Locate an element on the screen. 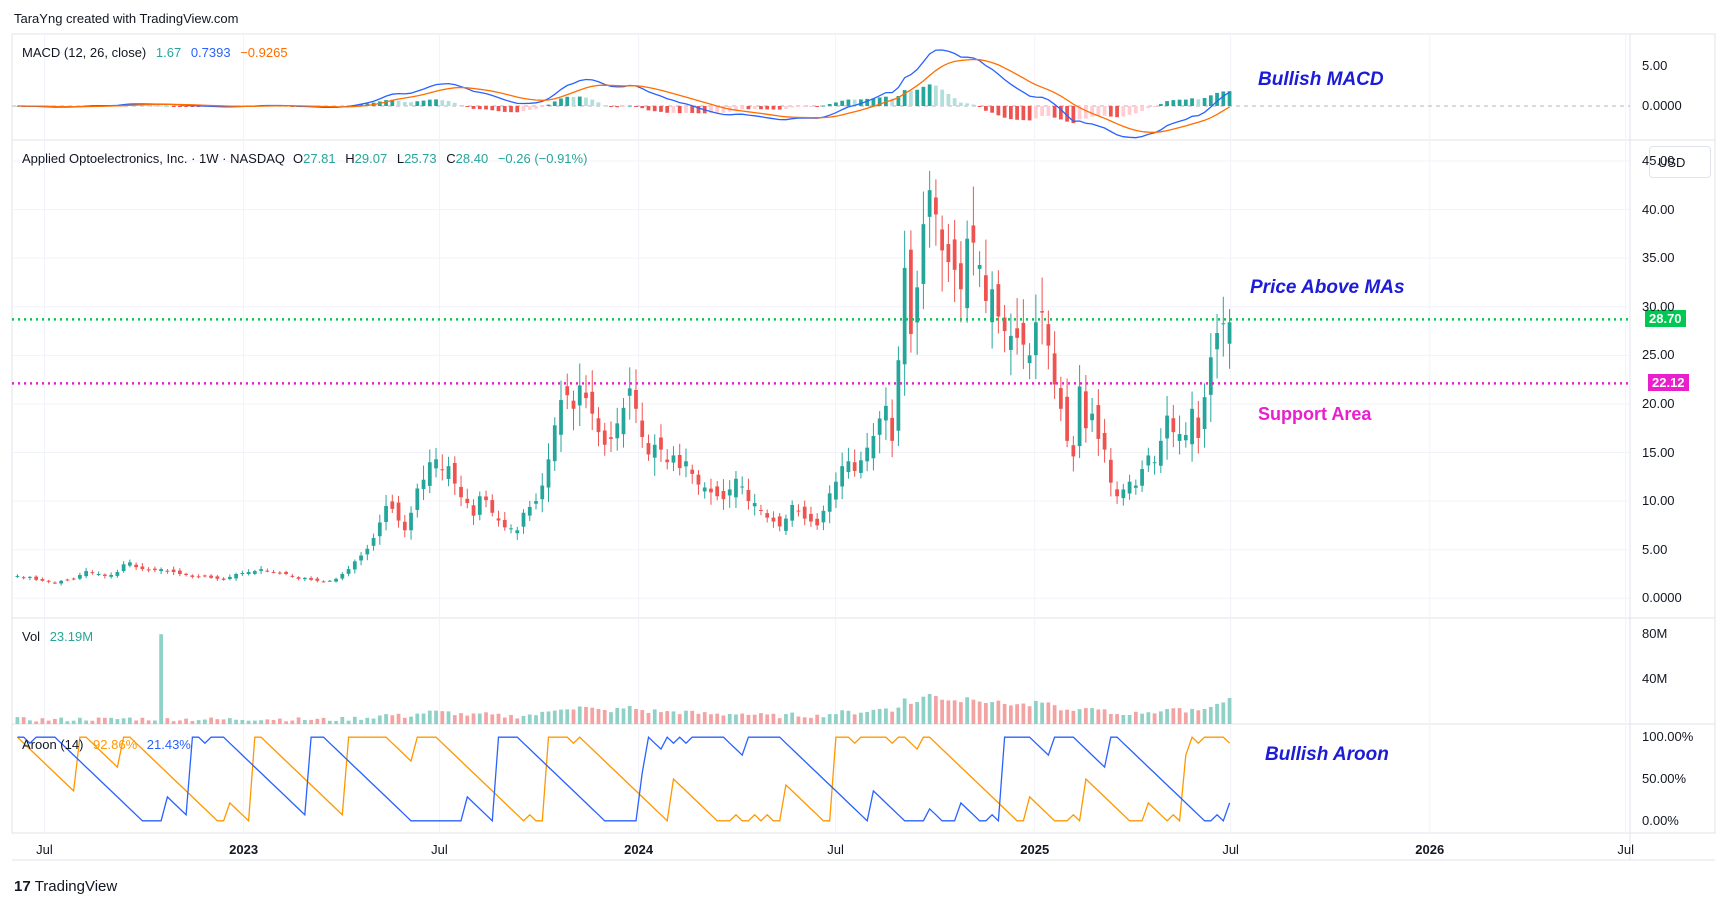 This screenshot has width=1727, height=907. open-label: O is located at coordinates (298, 158).